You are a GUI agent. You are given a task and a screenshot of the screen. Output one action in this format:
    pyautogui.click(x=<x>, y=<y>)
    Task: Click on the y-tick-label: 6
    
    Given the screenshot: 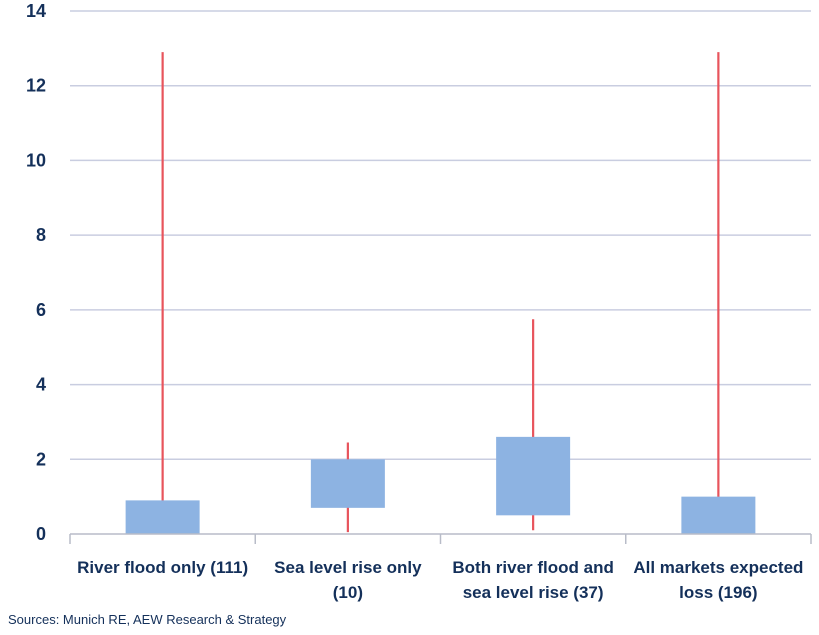 What is the action you would take?
    pyautogui.click(x=41, y=310)
    